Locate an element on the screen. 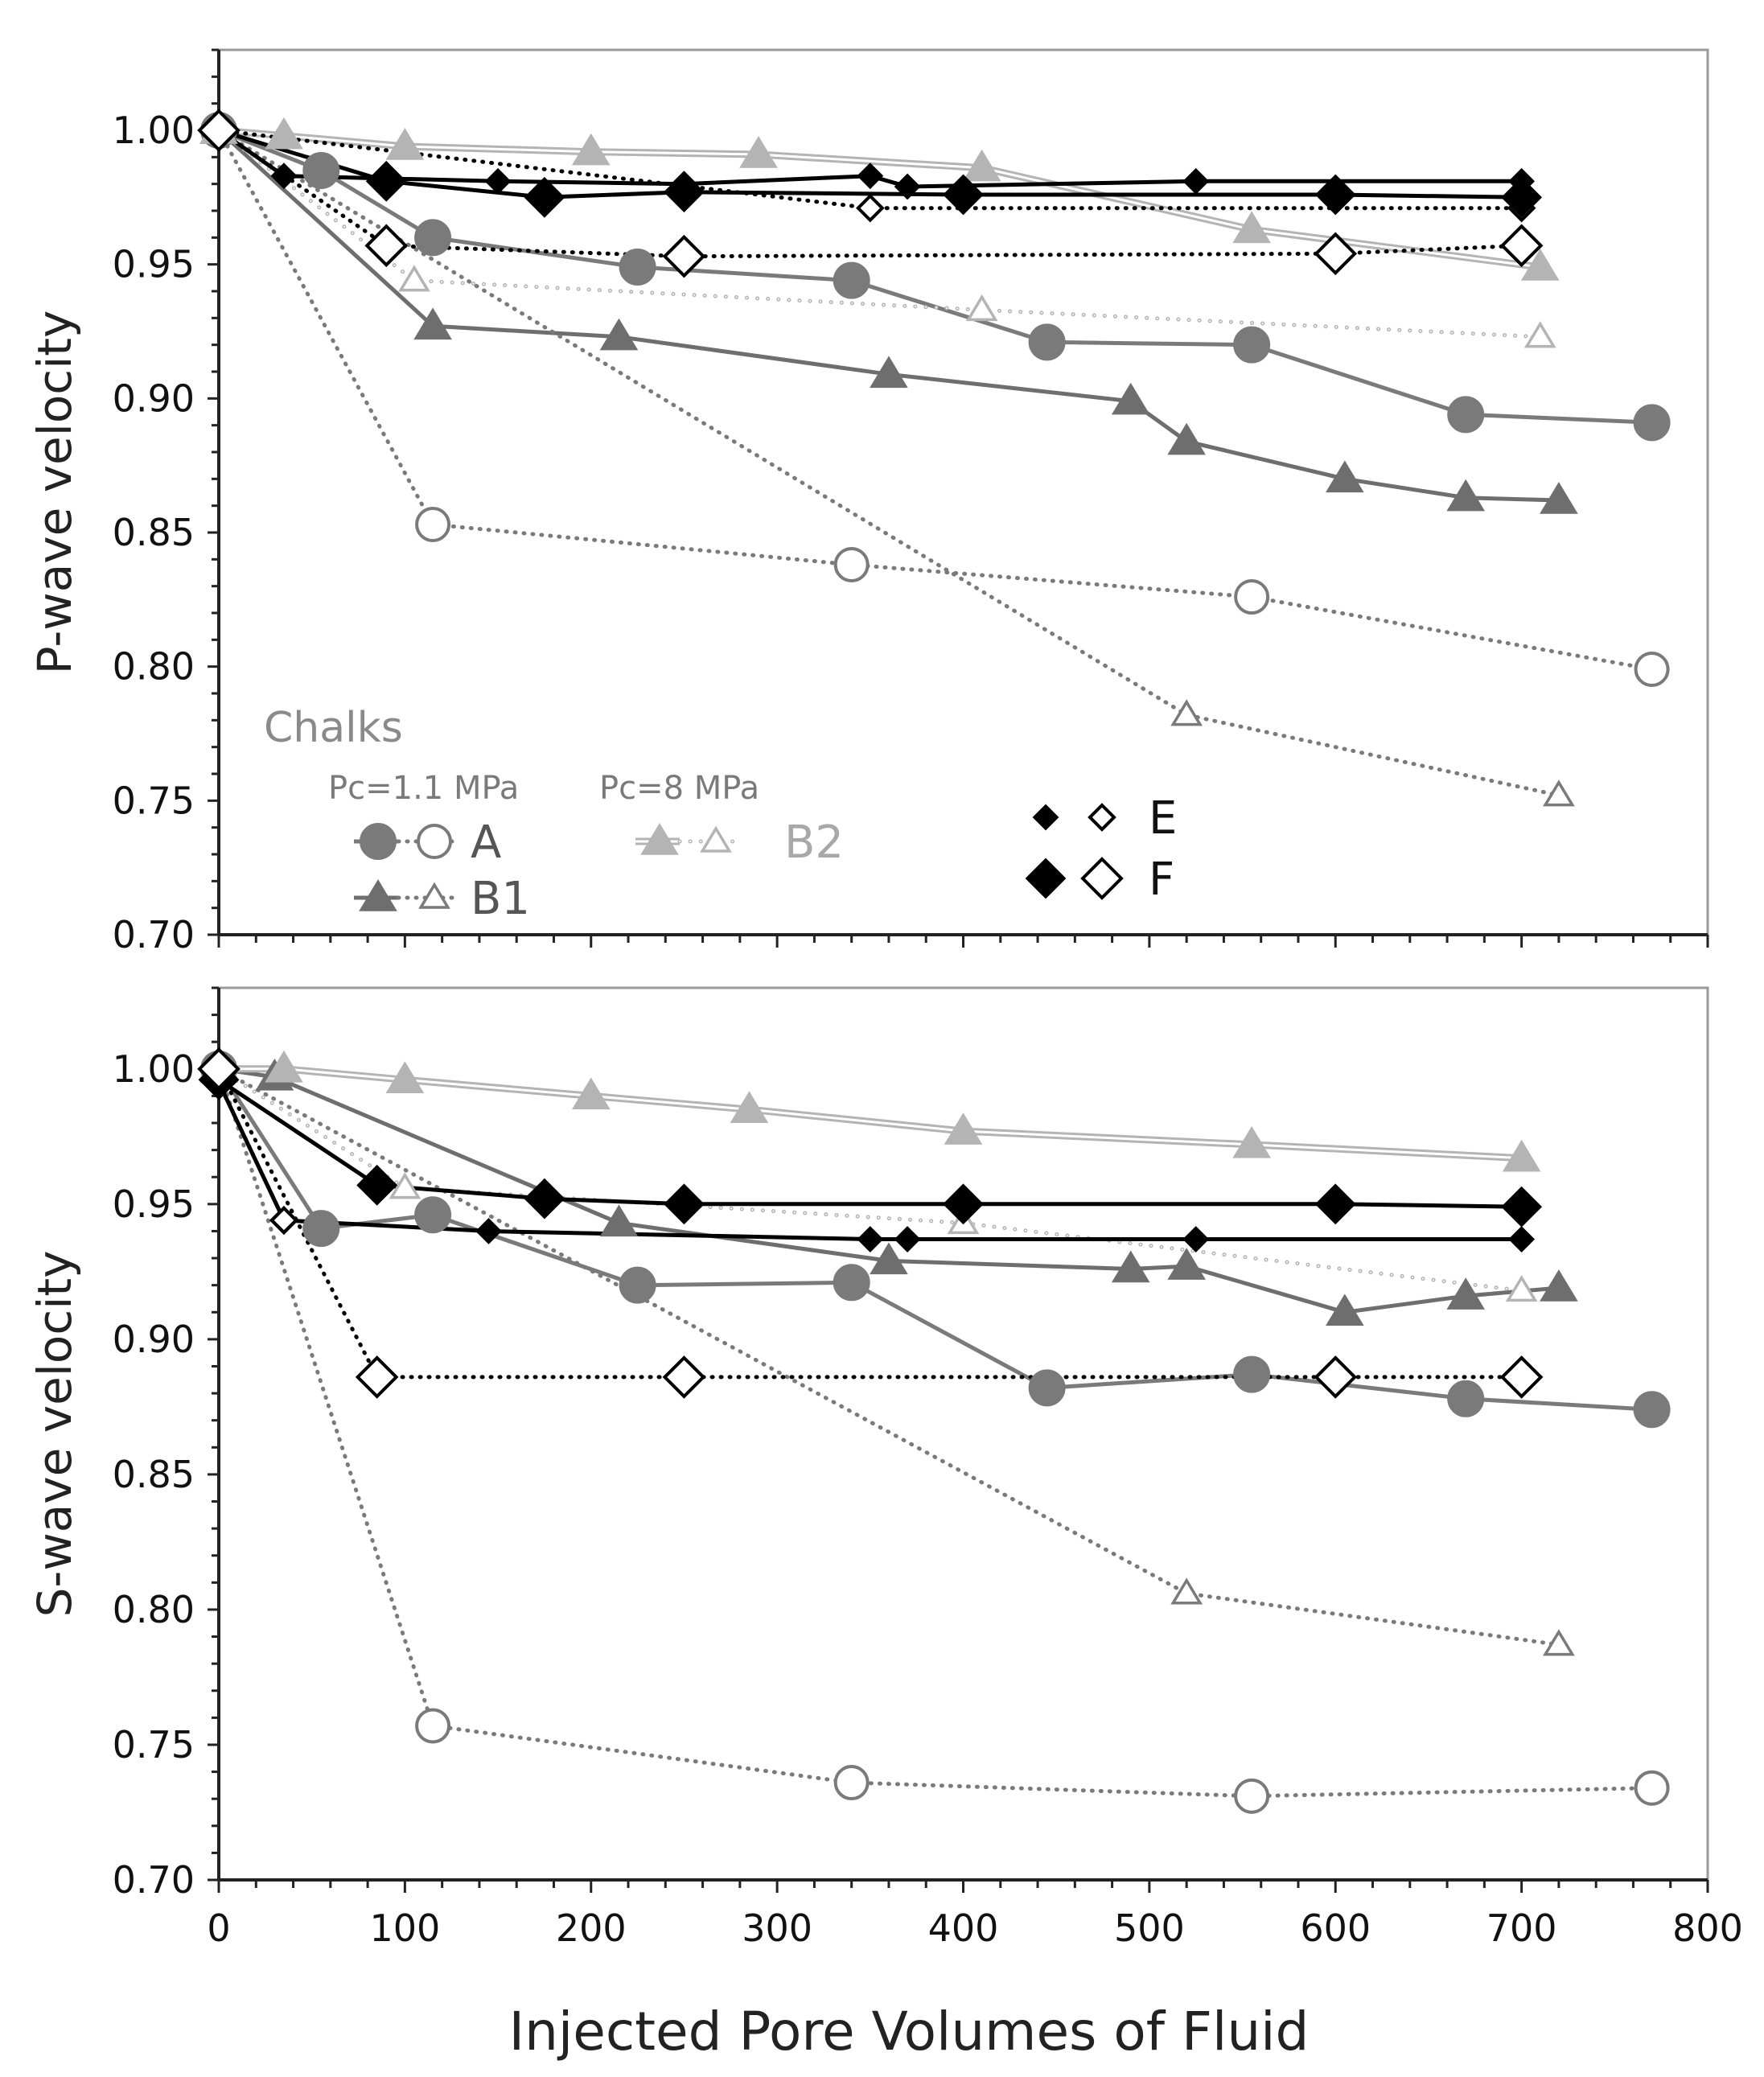  x-tick-label: 0 is located at coordinates (218, 1928).